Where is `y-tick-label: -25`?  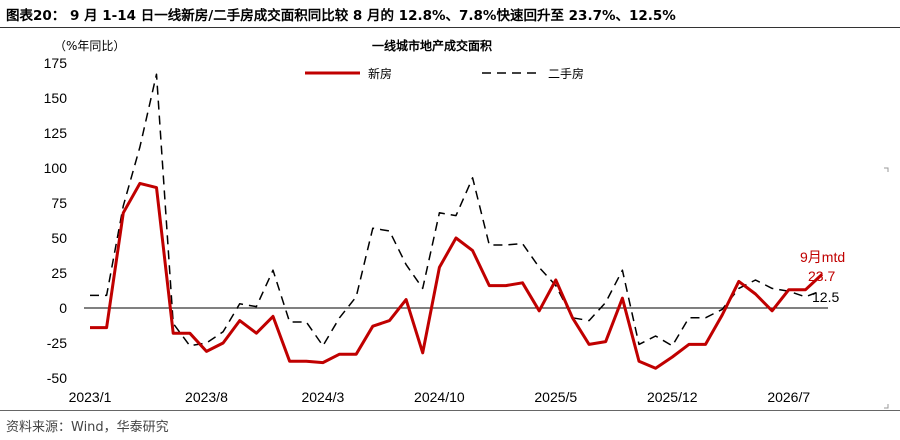
y-tick-label: -25 is located at coordinates (57, 343).